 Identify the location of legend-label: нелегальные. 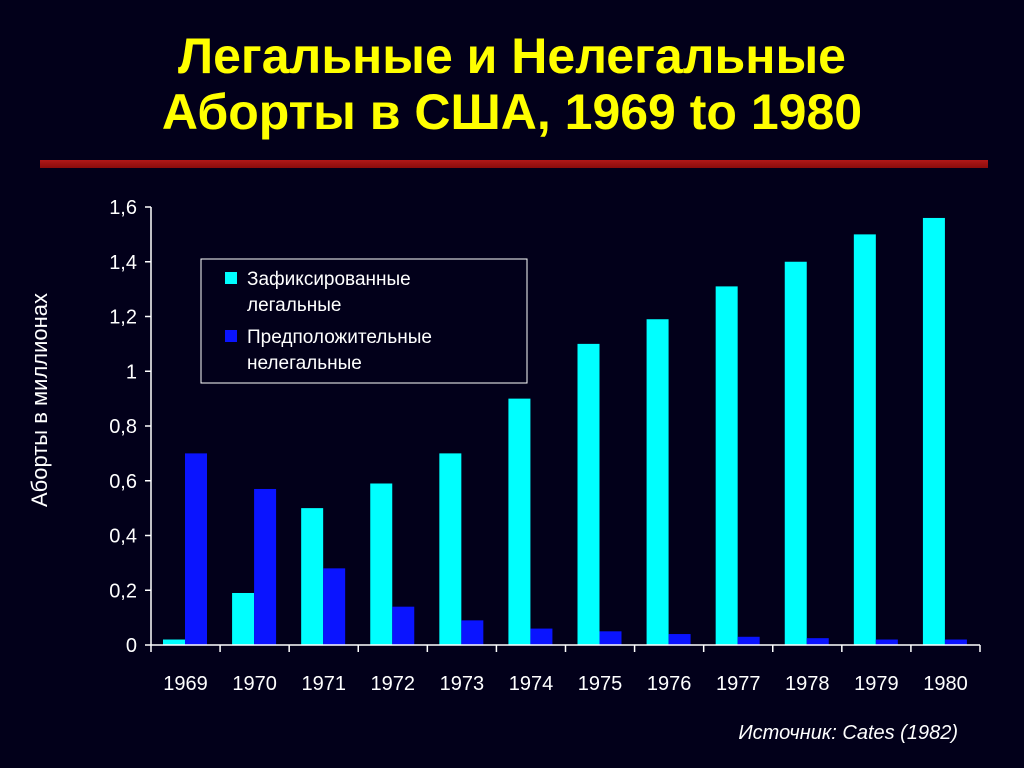
(304, 363).